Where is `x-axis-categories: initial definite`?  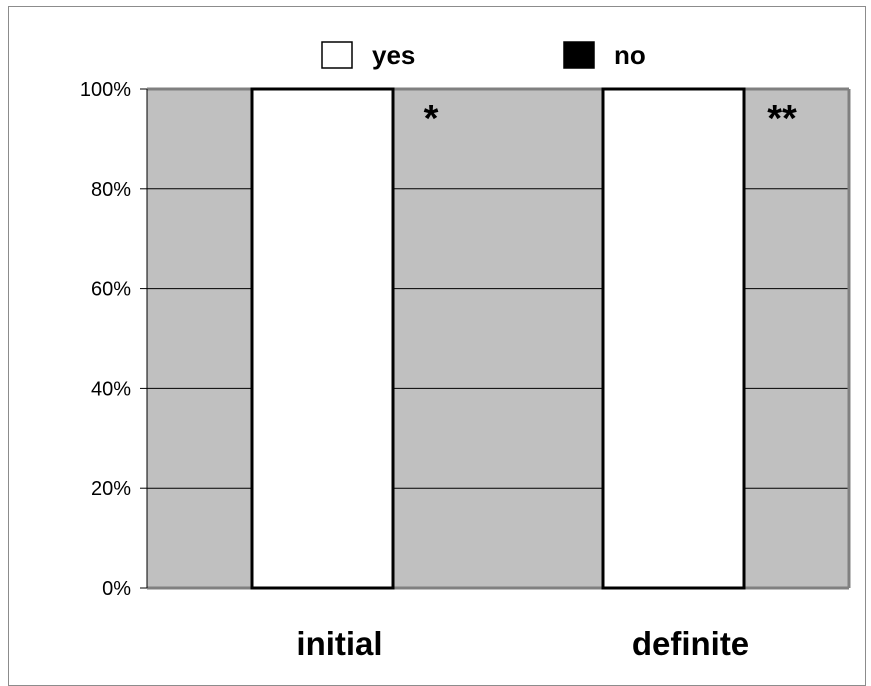 x-axis-categories: initial definite is located at coordinates (522, 643).